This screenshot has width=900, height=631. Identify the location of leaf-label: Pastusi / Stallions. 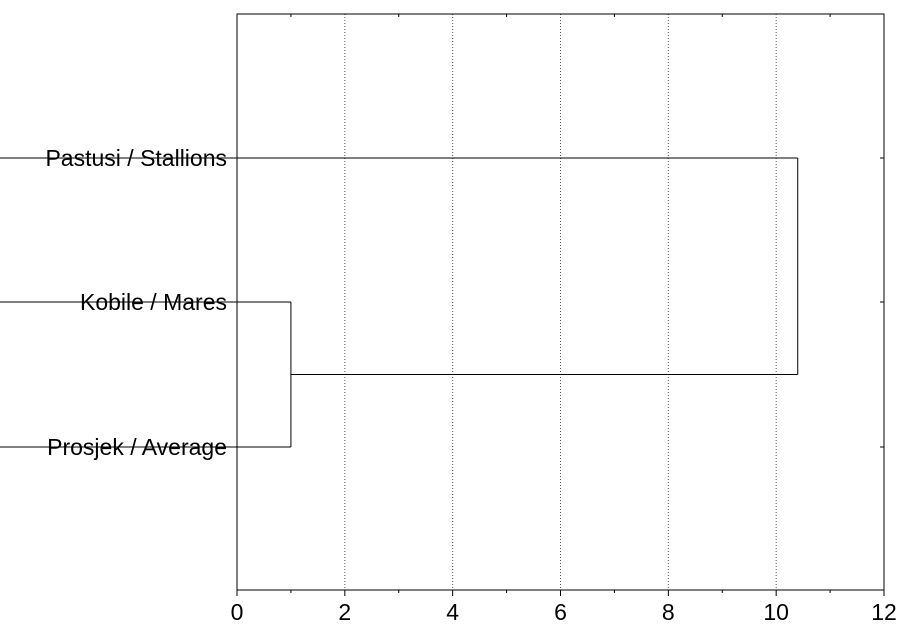
(136, 158).